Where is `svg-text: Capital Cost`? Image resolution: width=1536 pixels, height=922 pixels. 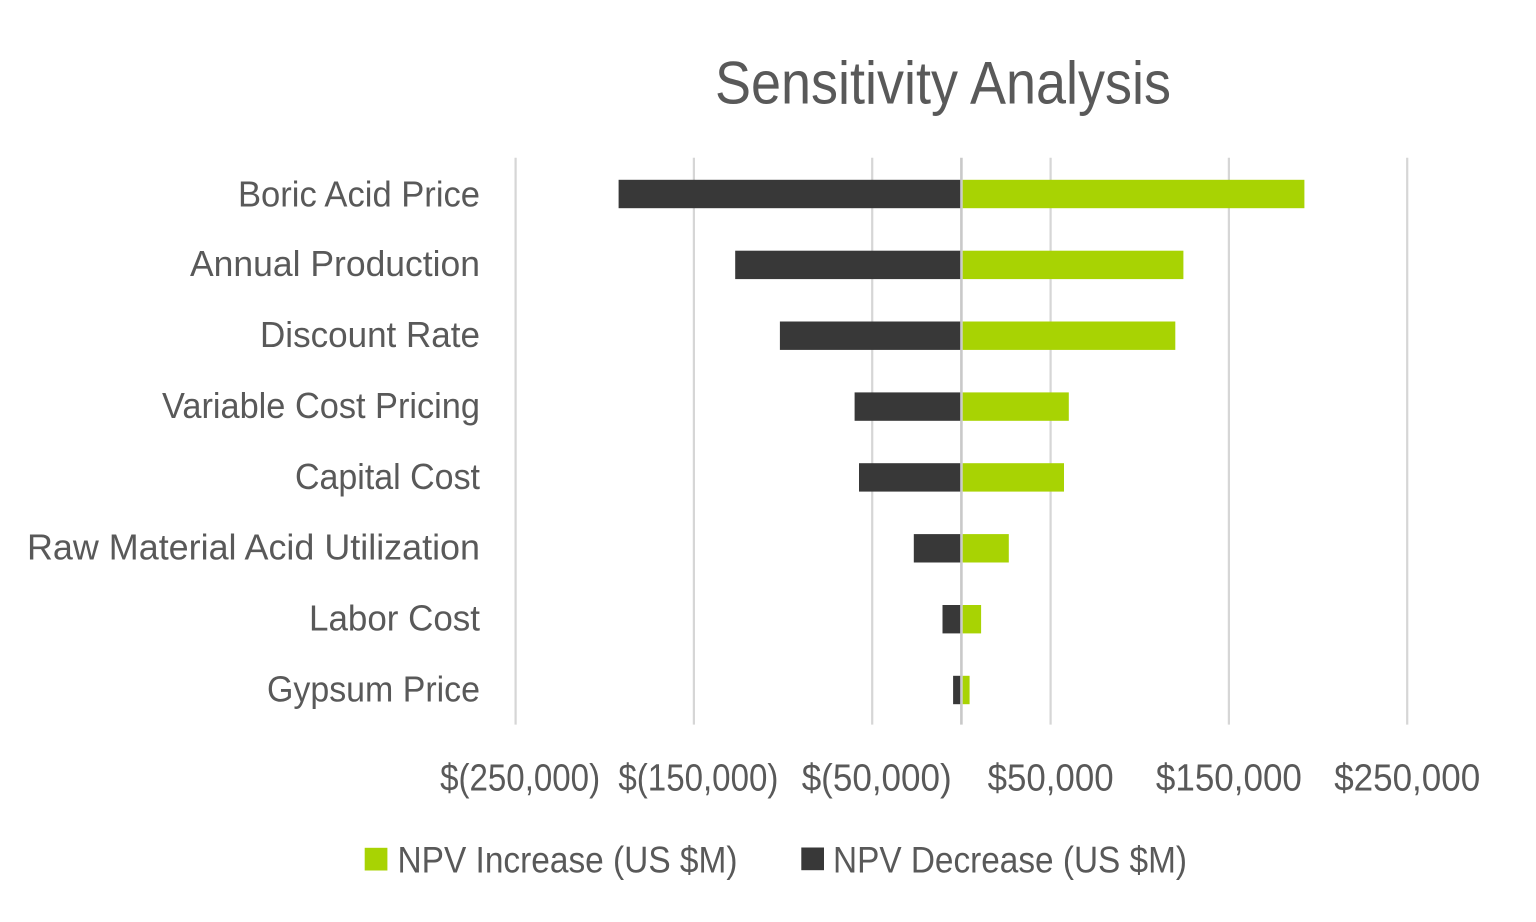
svg-text: Capital Cost is located at coordinates (387, 476).